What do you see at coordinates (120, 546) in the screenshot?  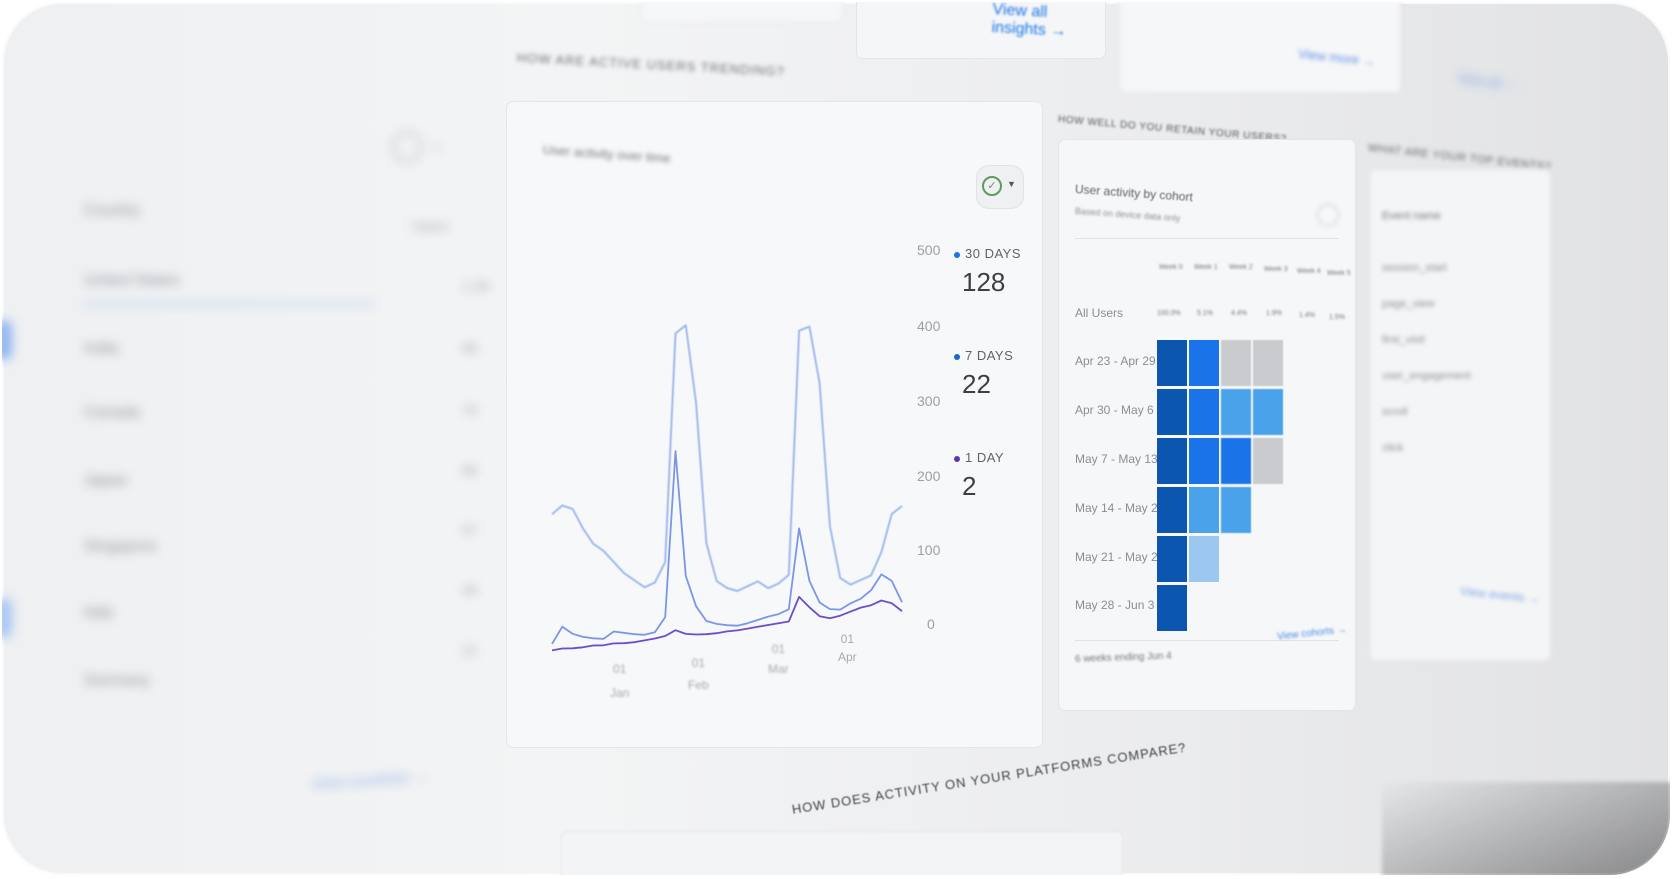 I see `list-item: Singapore` at bounding box center [120, 546].